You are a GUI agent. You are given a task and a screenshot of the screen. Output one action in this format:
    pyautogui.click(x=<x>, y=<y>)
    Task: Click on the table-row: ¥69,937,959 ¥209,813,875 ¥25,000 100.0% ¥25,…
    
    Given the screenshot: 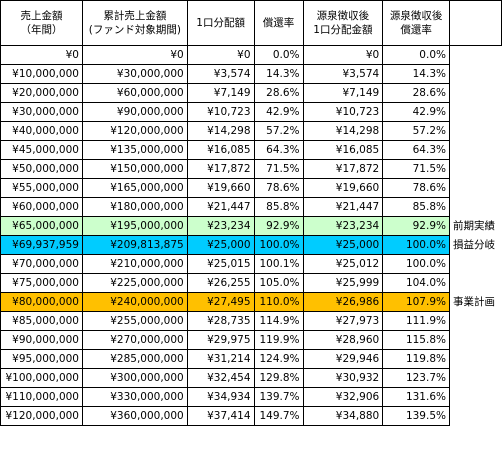 What is the action you would take?
    pyautogui.click(x=251, y=245)
    